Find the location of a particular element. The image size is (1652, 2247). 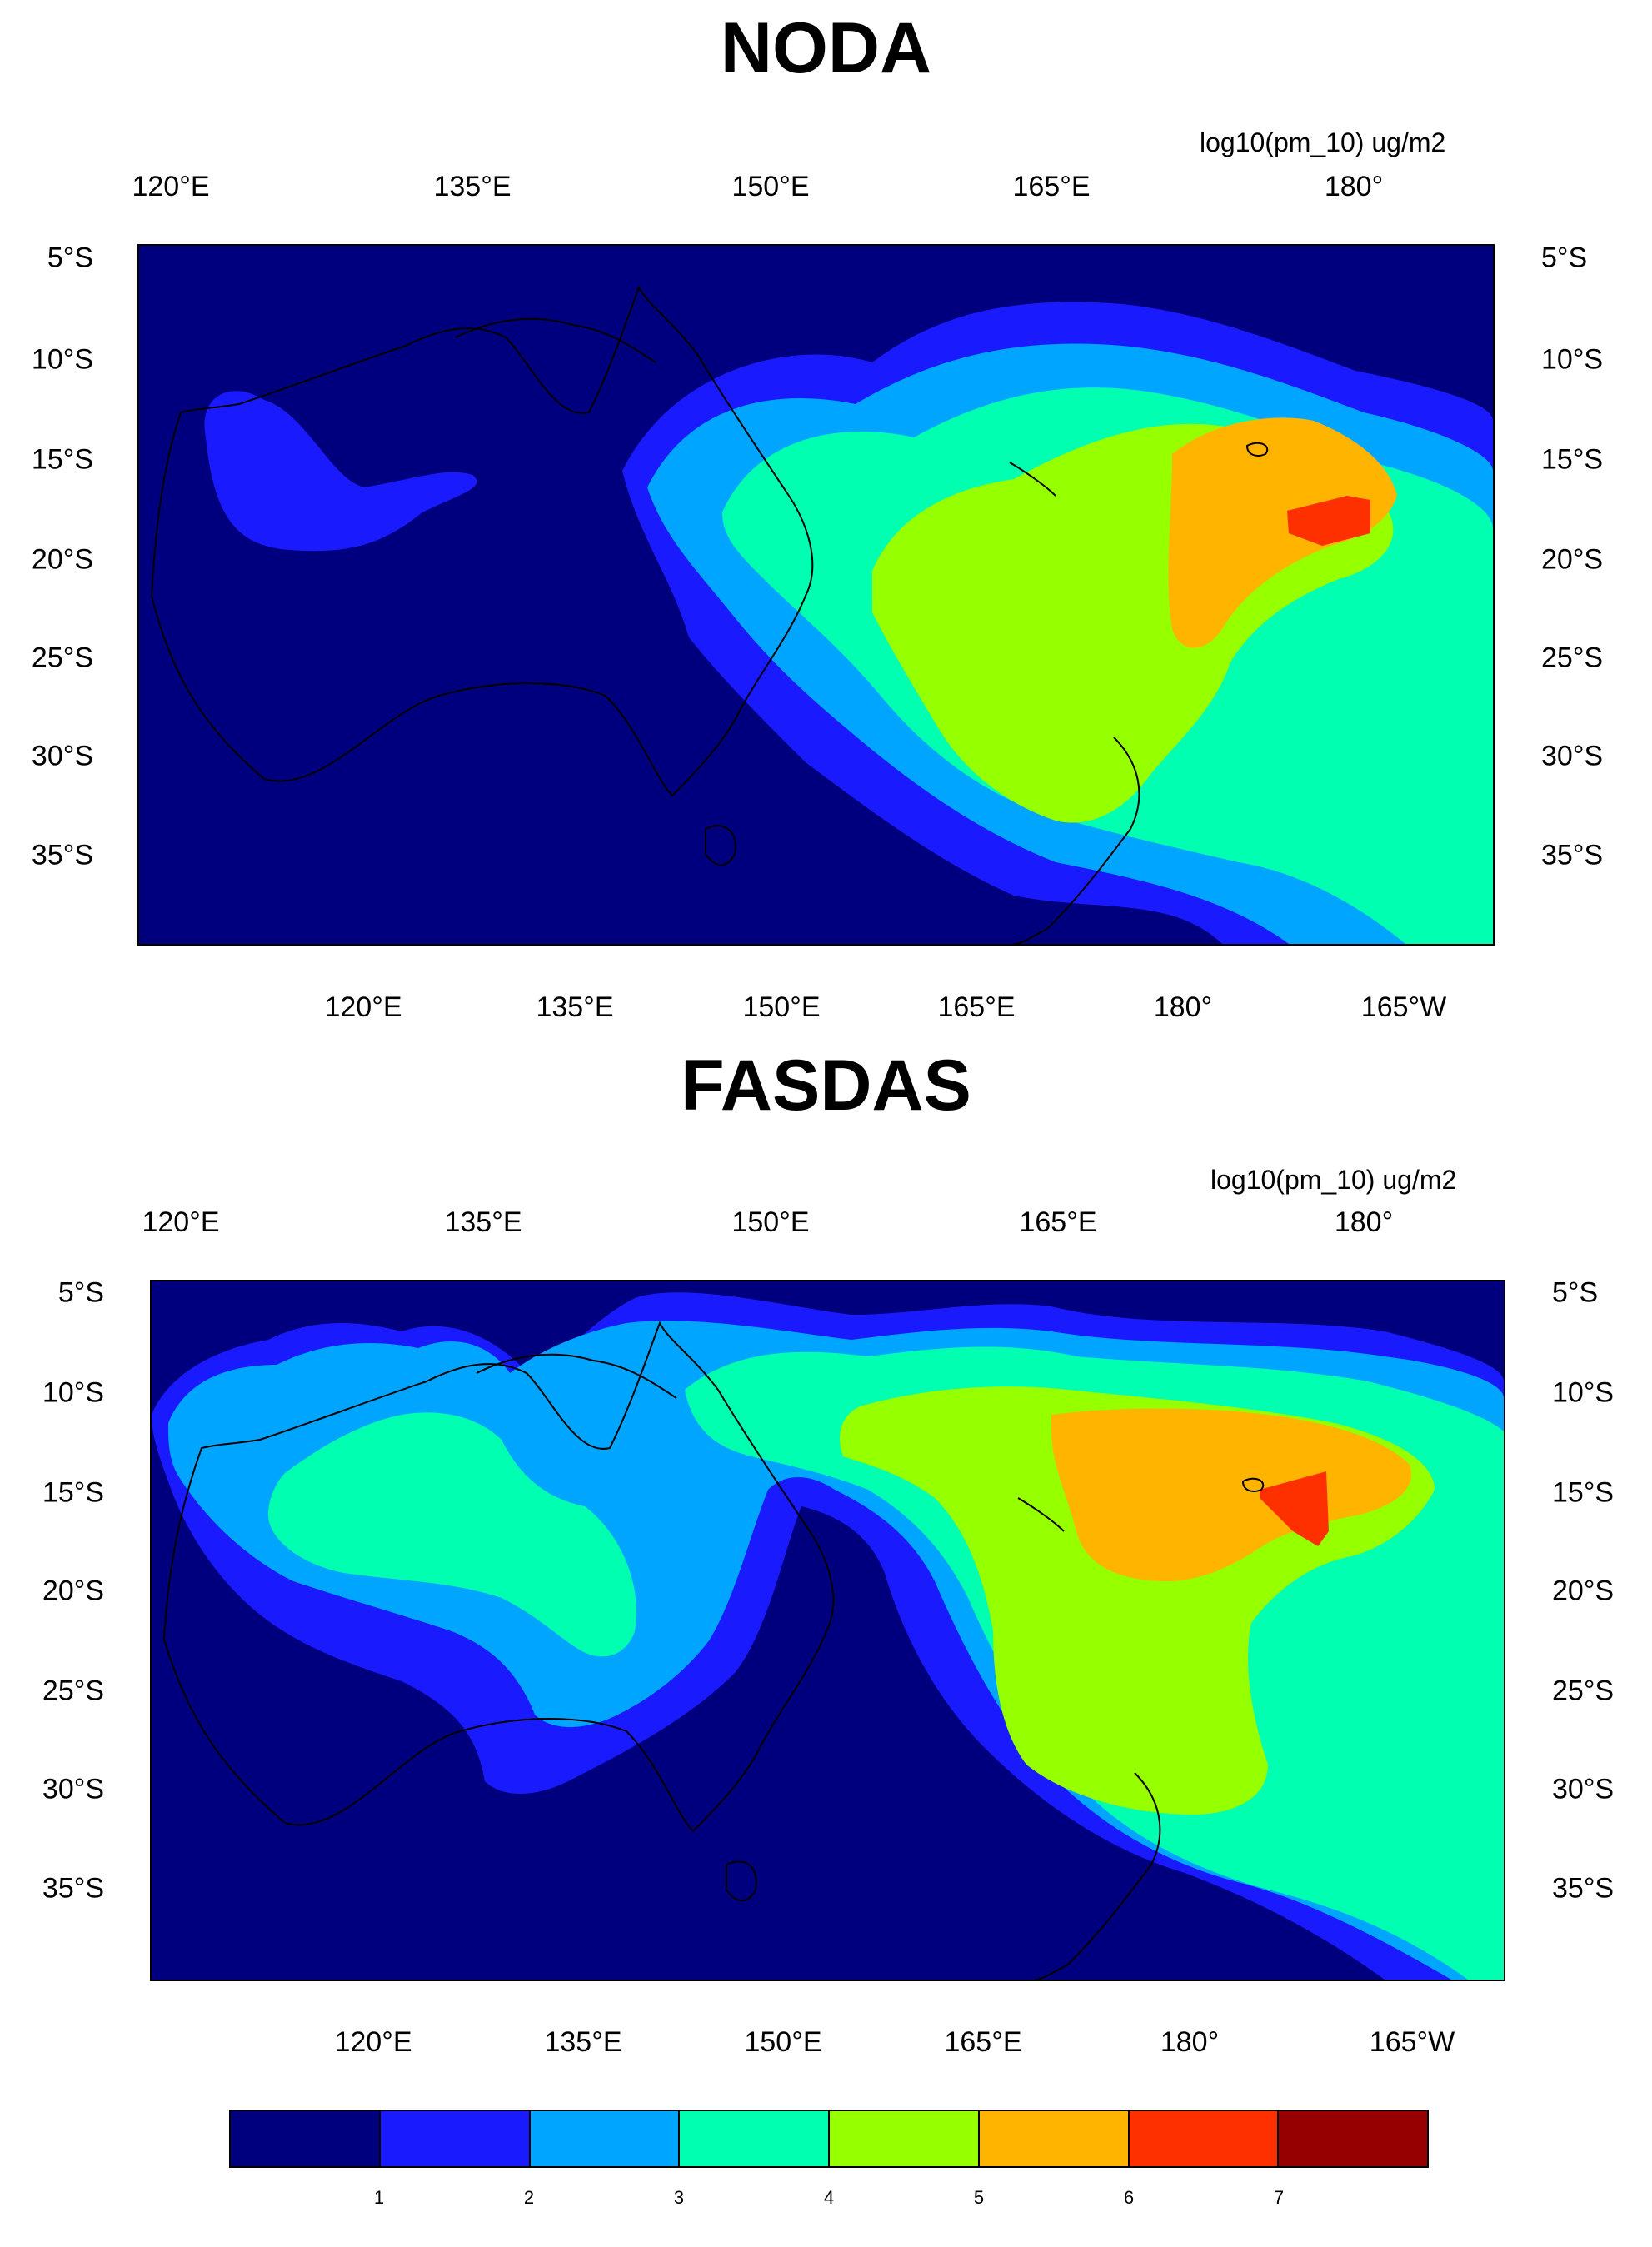

colorbar is located at coordinates (829, 2139).